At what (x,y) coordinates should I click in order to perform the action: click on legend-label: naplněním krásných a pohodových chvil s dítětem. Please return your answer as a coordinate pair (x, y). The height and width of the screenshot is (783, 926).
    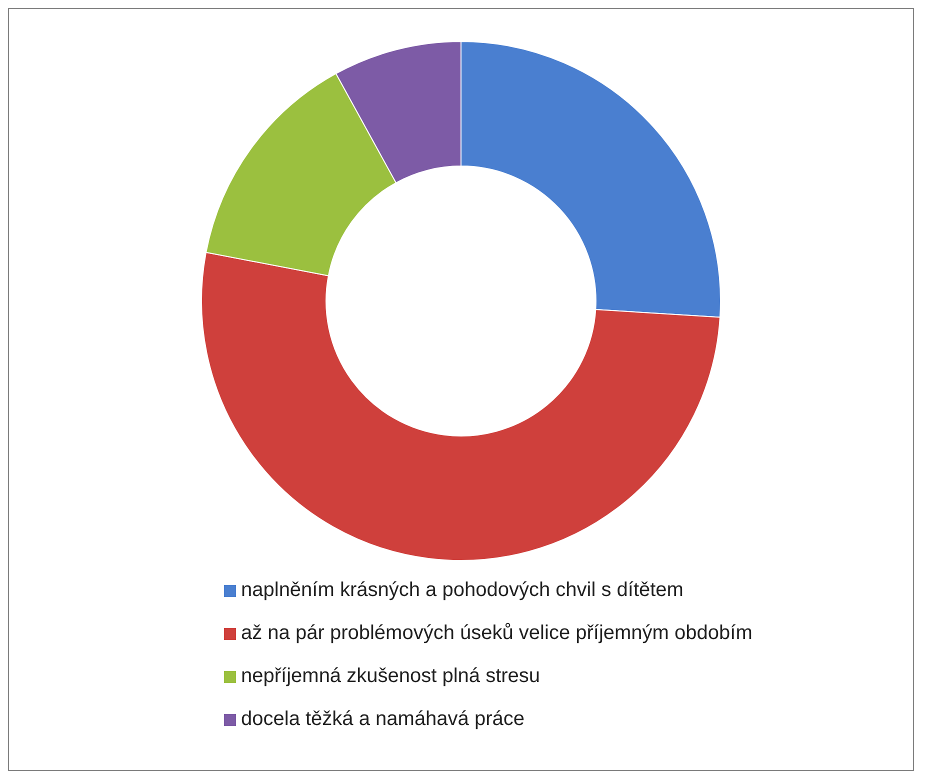
    Looking at the image, I should click on (462, 590).